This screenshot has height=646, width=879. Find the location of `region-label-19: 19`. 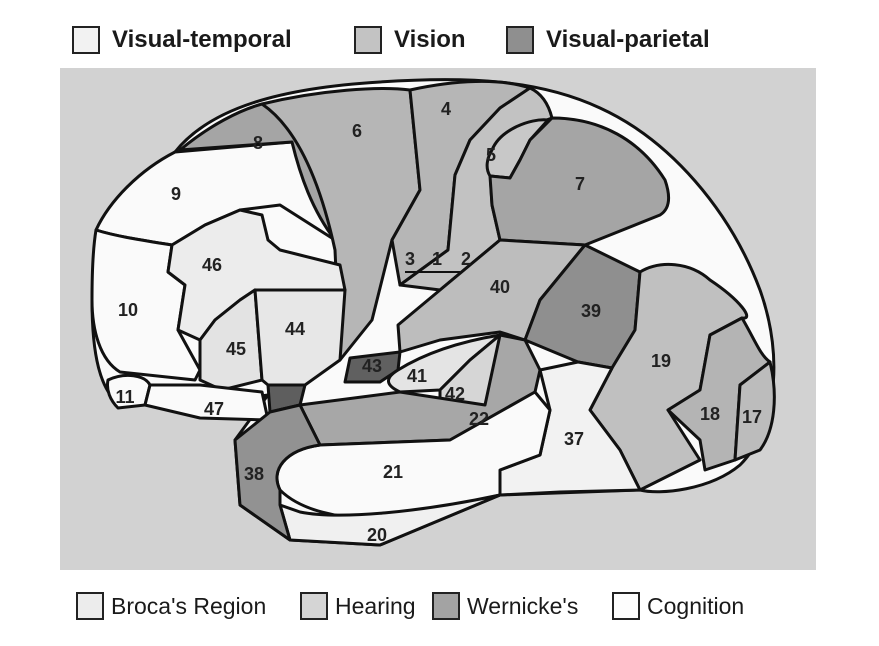

region-label-19: 19 is located at coordinates (661, 361).